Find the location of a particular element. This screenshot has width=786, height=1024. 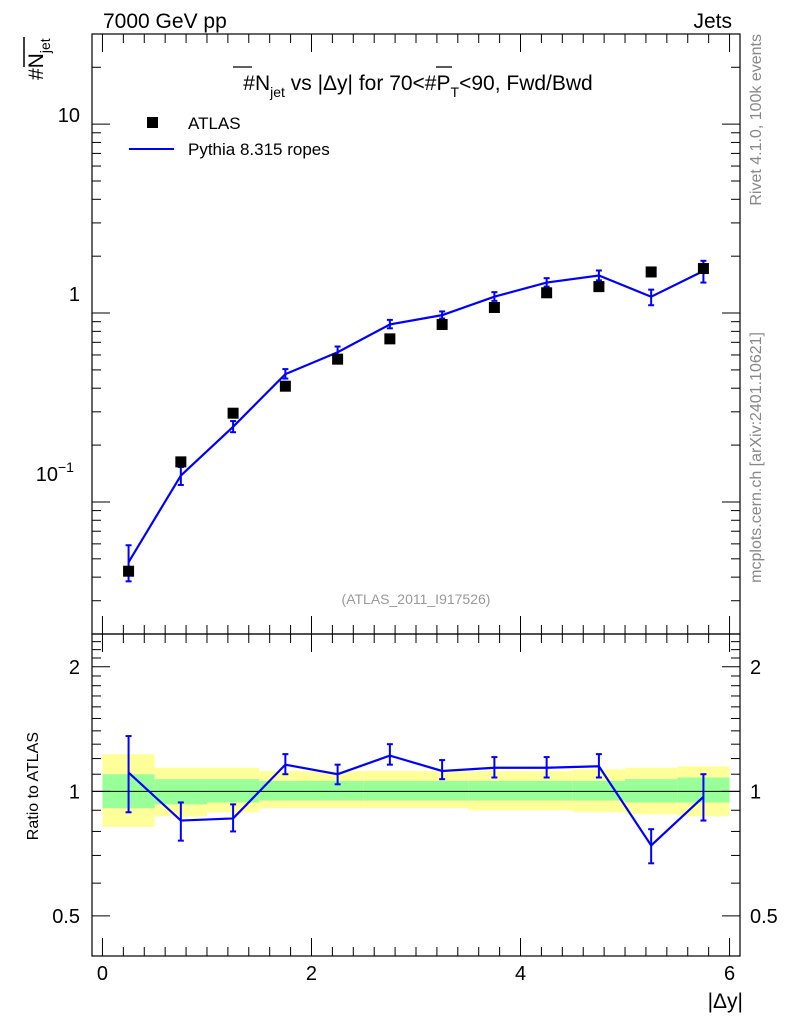

legend-mc-label: Pythia 8.315 ropes is located at coordinates (259, 149).